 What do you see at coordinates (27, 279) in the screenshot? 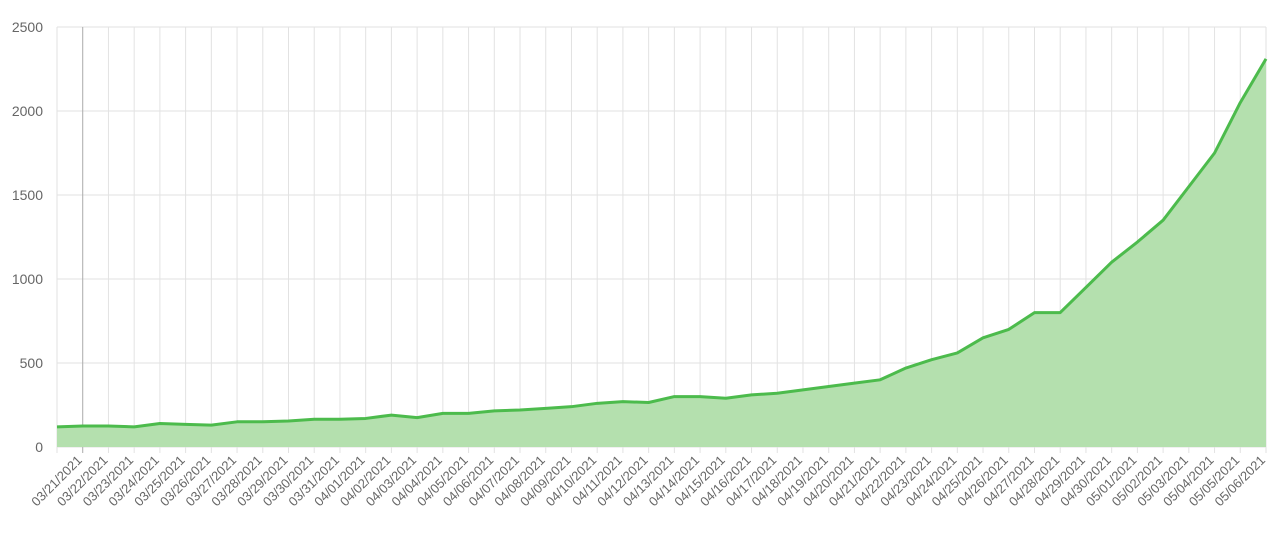
I see `y-tick-label: 1000` at bounding box center [27, 279].